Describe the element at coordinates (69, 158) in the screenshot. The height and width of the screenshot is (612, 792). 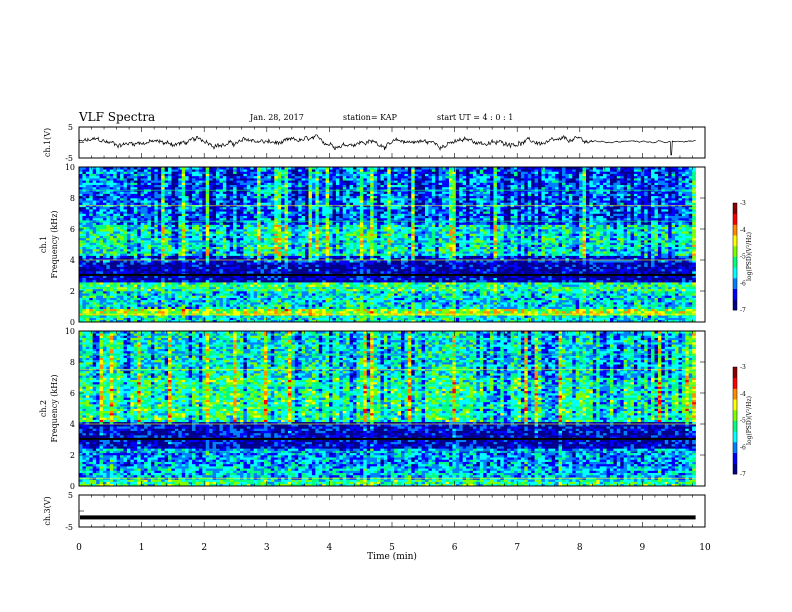
I see `ch1-ytick-label: -5` at that location.